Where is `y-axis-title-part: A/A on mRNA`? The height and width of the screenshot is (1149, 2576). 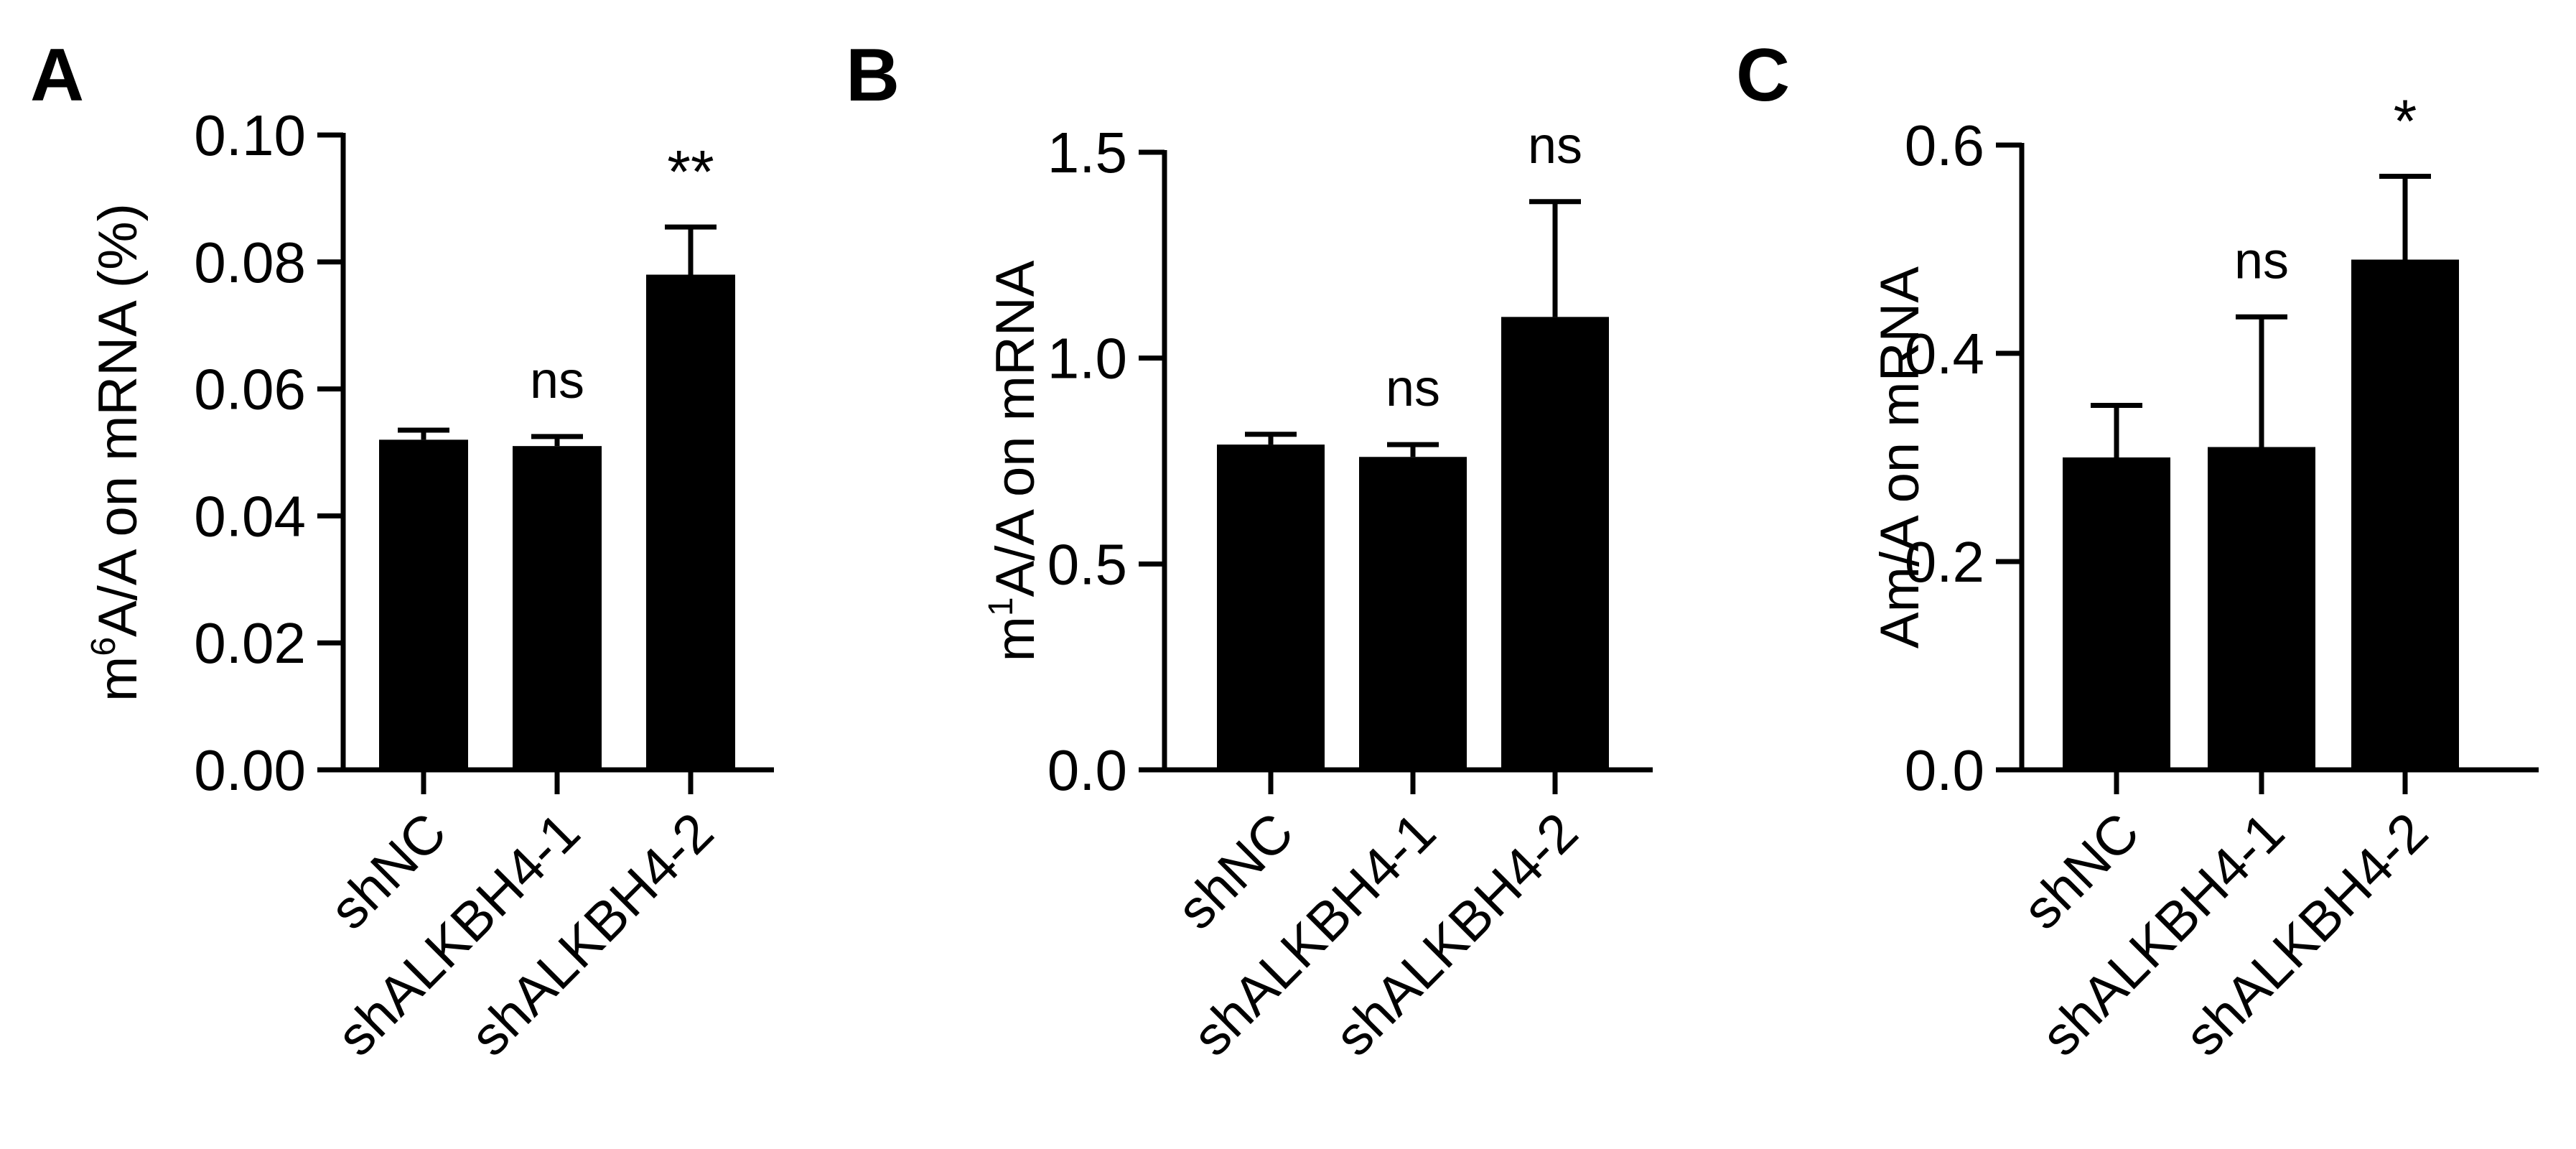 y-axis-title-part: A/A on mRNA is located at coordinates (1015, 428).